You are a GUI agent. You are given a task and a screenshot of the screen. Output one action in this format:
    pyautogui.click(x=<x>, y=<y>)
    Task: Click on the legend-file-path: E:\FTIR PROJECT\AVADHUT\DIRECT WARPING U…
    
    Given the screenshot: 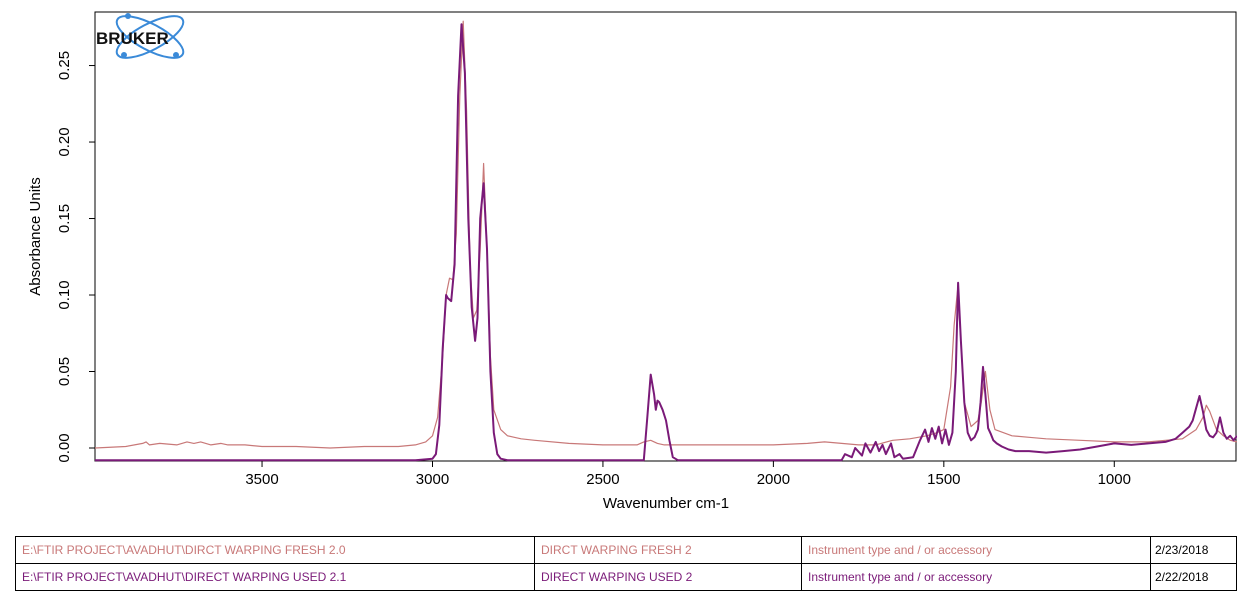 What is the action you would take?
    pyautogui.click(x=275, y=577)
    